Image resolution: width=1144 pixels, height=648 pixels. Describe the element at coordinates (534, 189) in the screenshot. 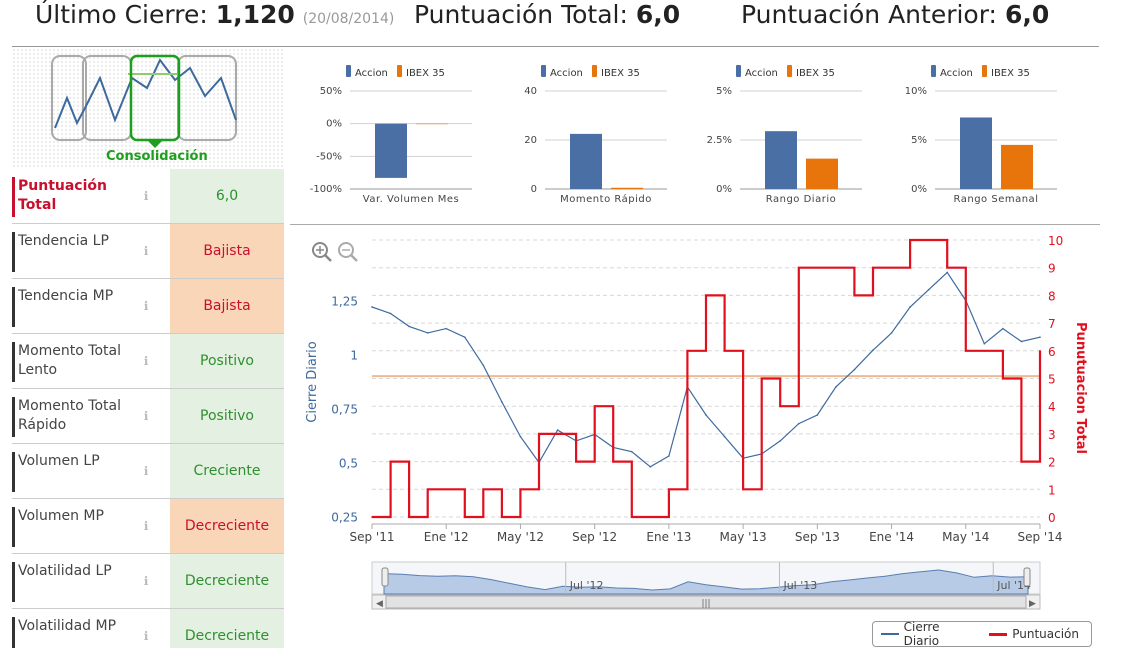

I see `y-tick-label: 0` at that location.